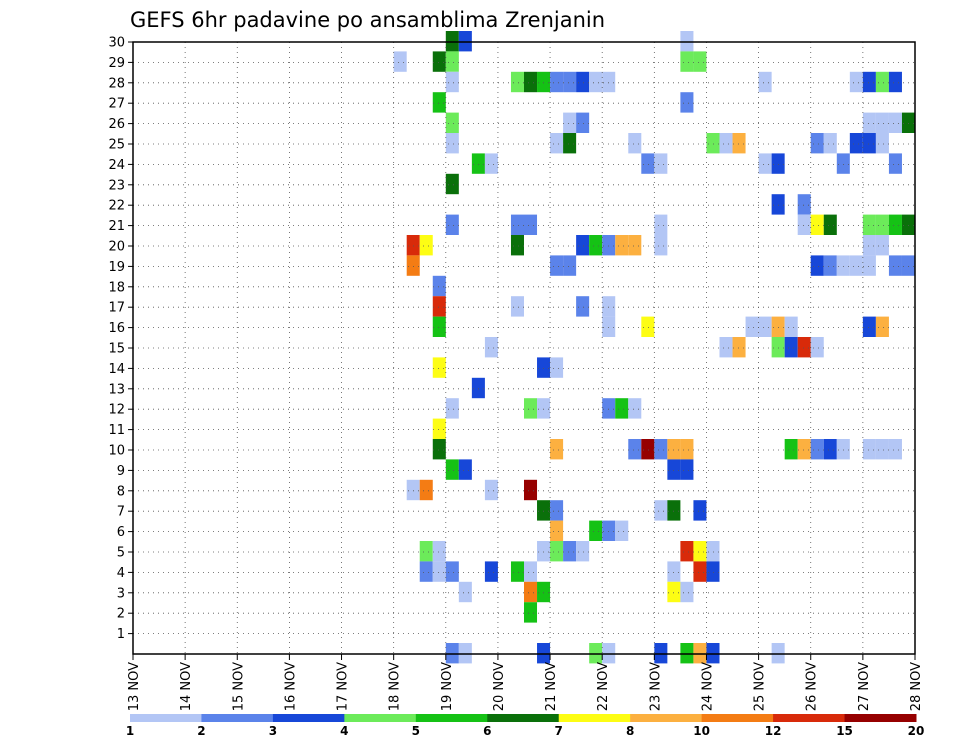 The width and height of the screenshot is (960, 742). I want to click on y-tick-label: 9, so click(121, 471).